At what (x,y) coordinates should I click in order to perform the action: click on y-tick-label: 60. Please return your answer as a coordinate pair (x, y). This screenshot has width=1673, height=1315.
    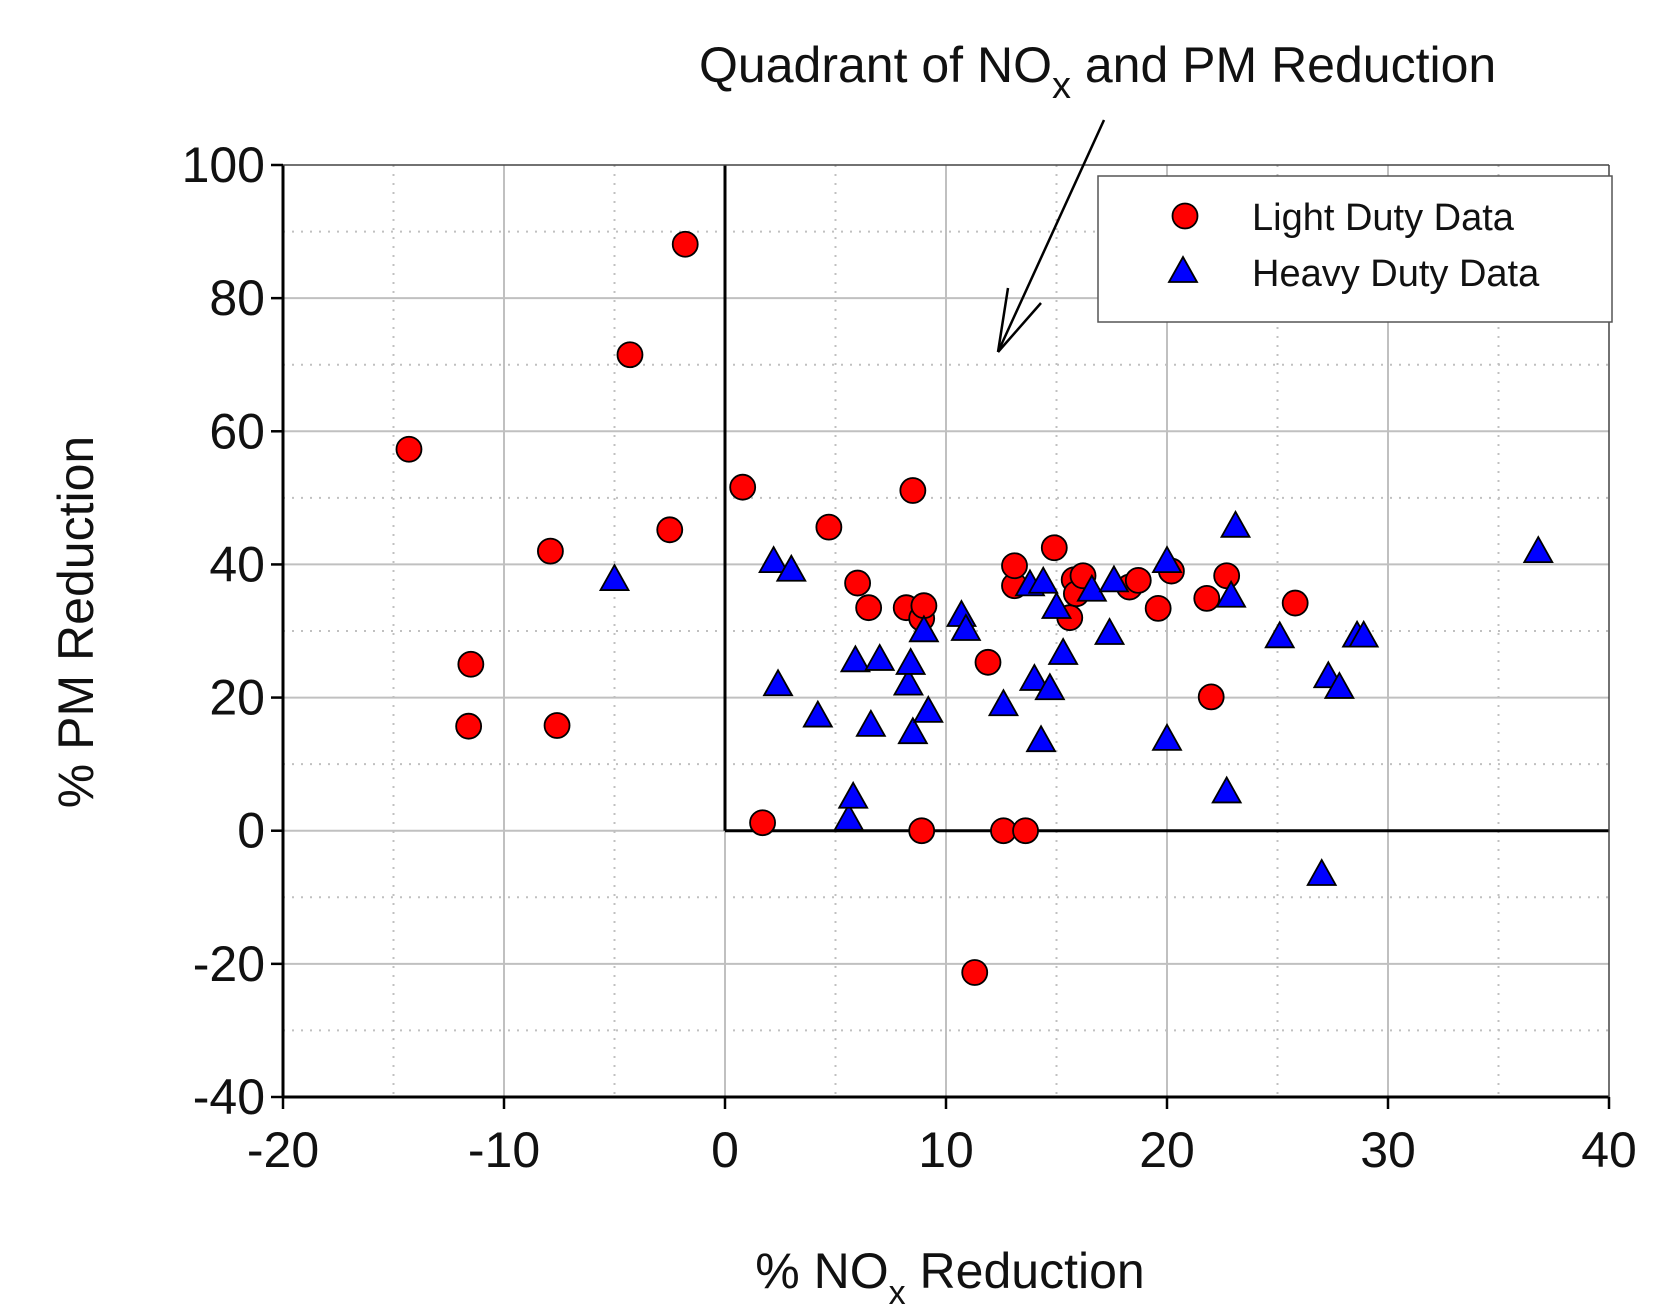
    Looking at the image, I should click on (237, 431).